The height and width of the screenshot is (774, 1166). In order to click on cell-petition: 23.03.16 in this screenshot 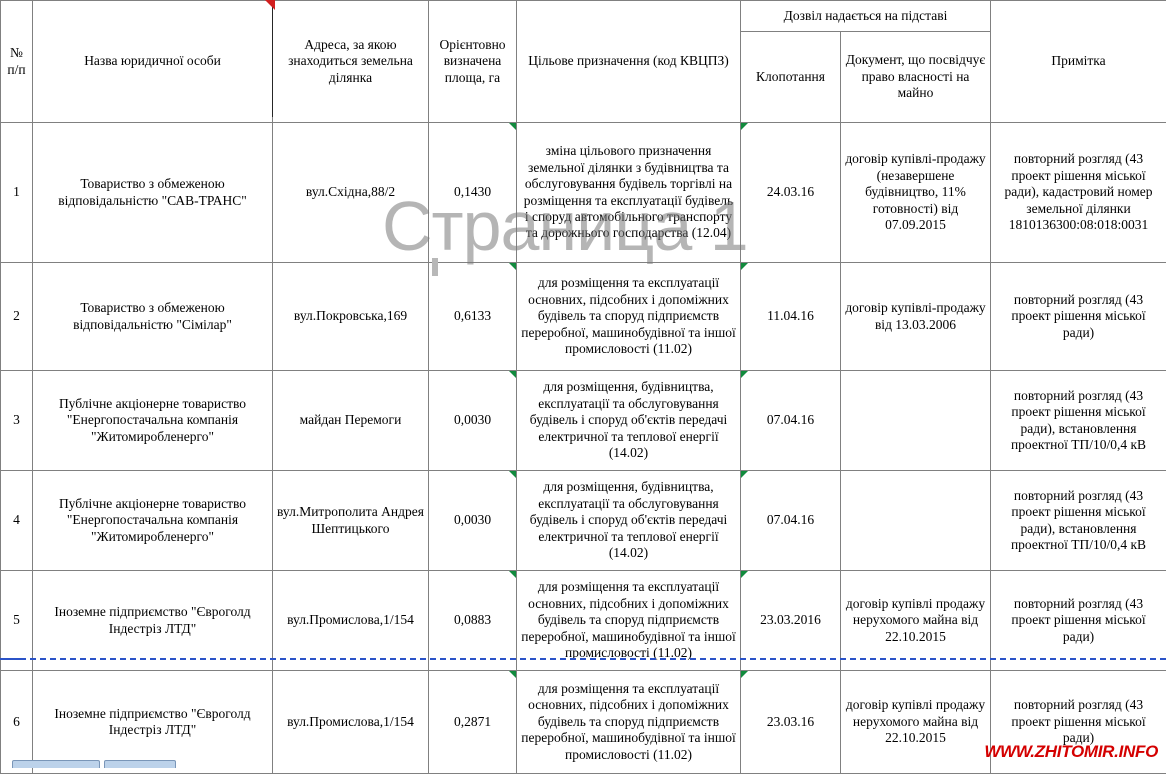, I will do `click(791, 722)`.